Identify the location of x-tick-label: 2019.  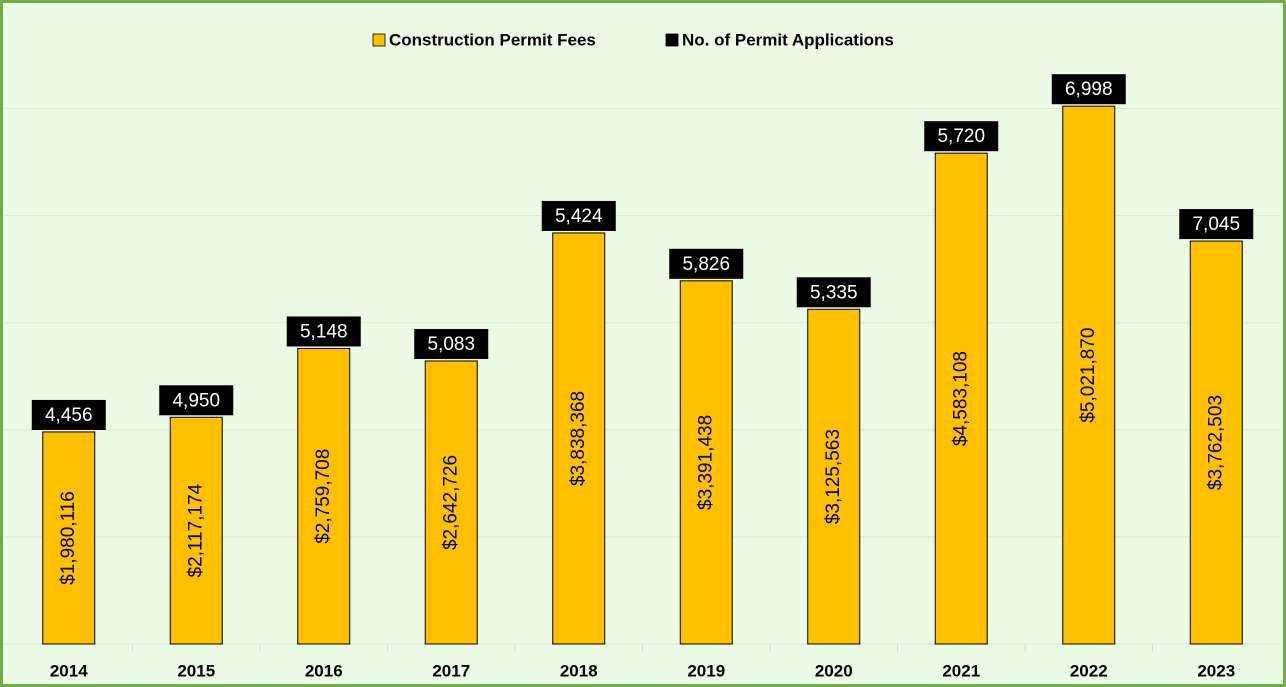
(706, 670).